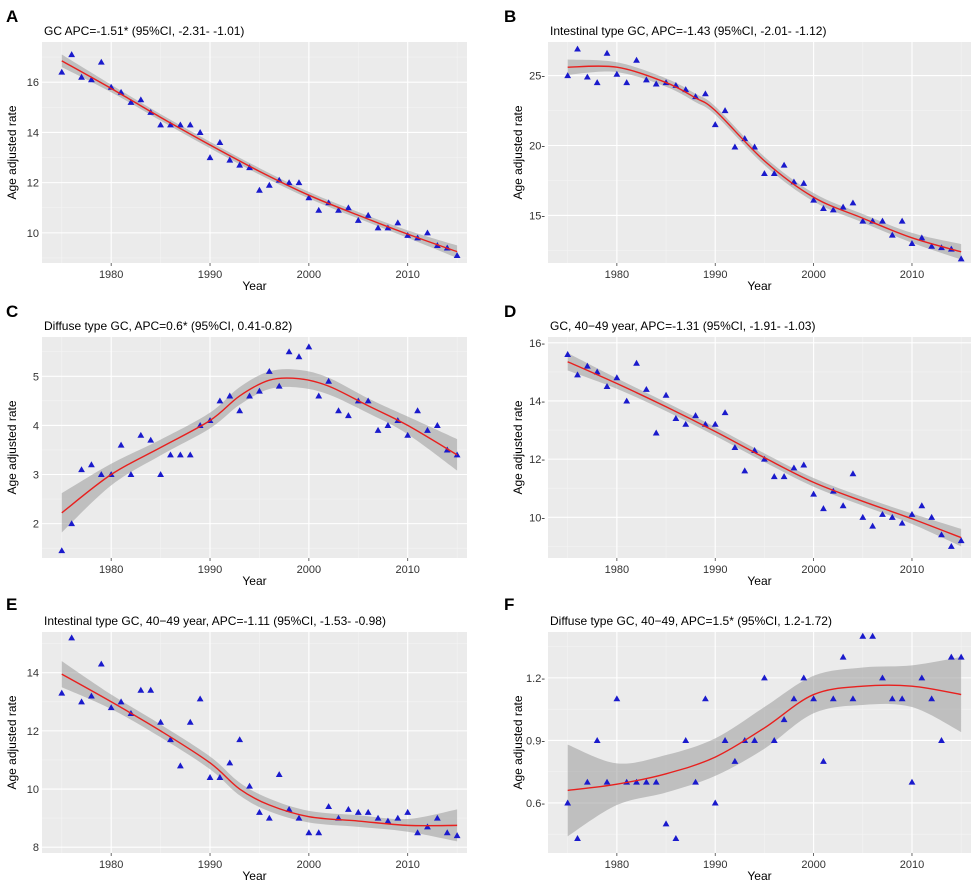 This screenshot has width=976, height=886. Describe the element at coordinates (518, 152) in the screenshot. I see `y-axis-label: Age adjusted rate` at that location.